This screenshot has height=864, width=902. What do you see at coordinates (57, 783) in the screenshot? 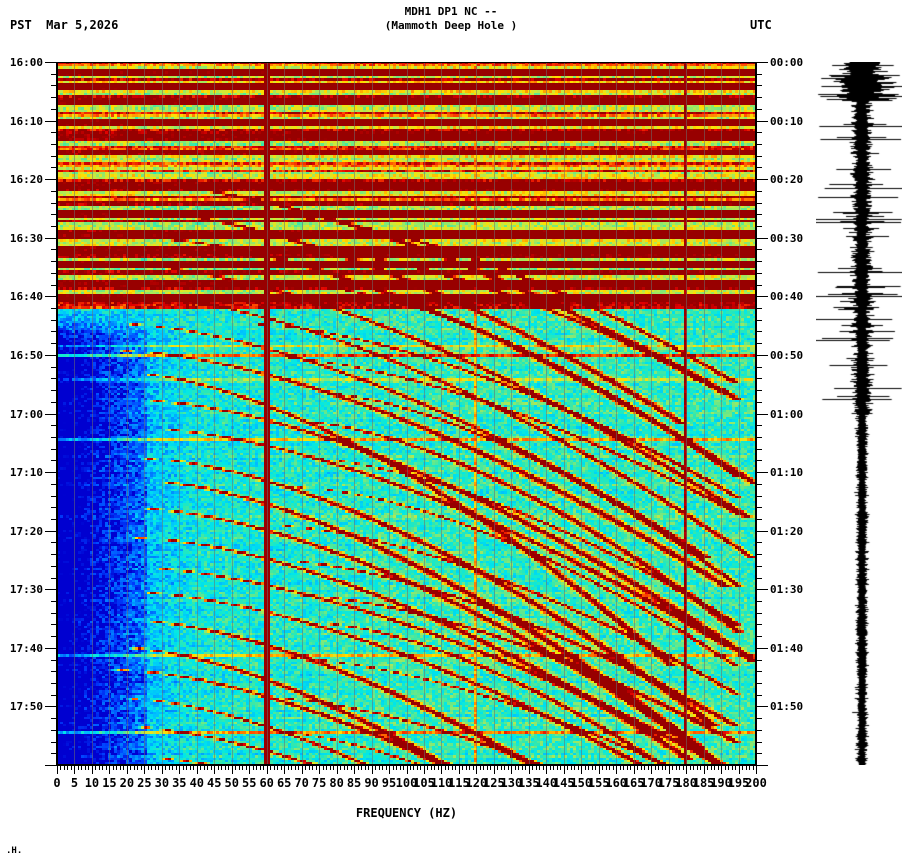
I see `frequency-axis-label: 0` at bounding box center [57, 783].